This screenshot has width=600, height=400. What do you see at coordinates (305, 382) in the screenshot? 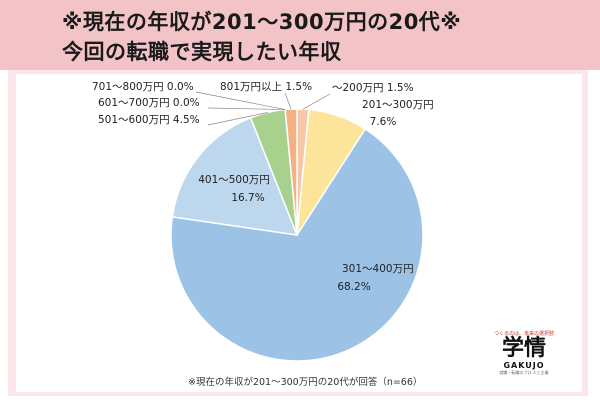
I see `footnote: ※現在の年収が201～300万円の20代が回答（n=66）` at bounding box center [305, 382].